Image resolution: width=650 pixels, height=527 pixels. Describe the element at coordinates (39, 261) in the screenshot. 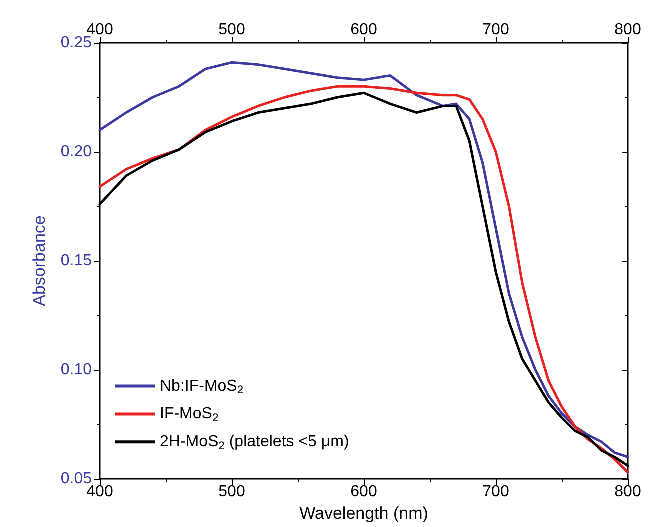

I see `y-axis-title: Absorbance` at that location.